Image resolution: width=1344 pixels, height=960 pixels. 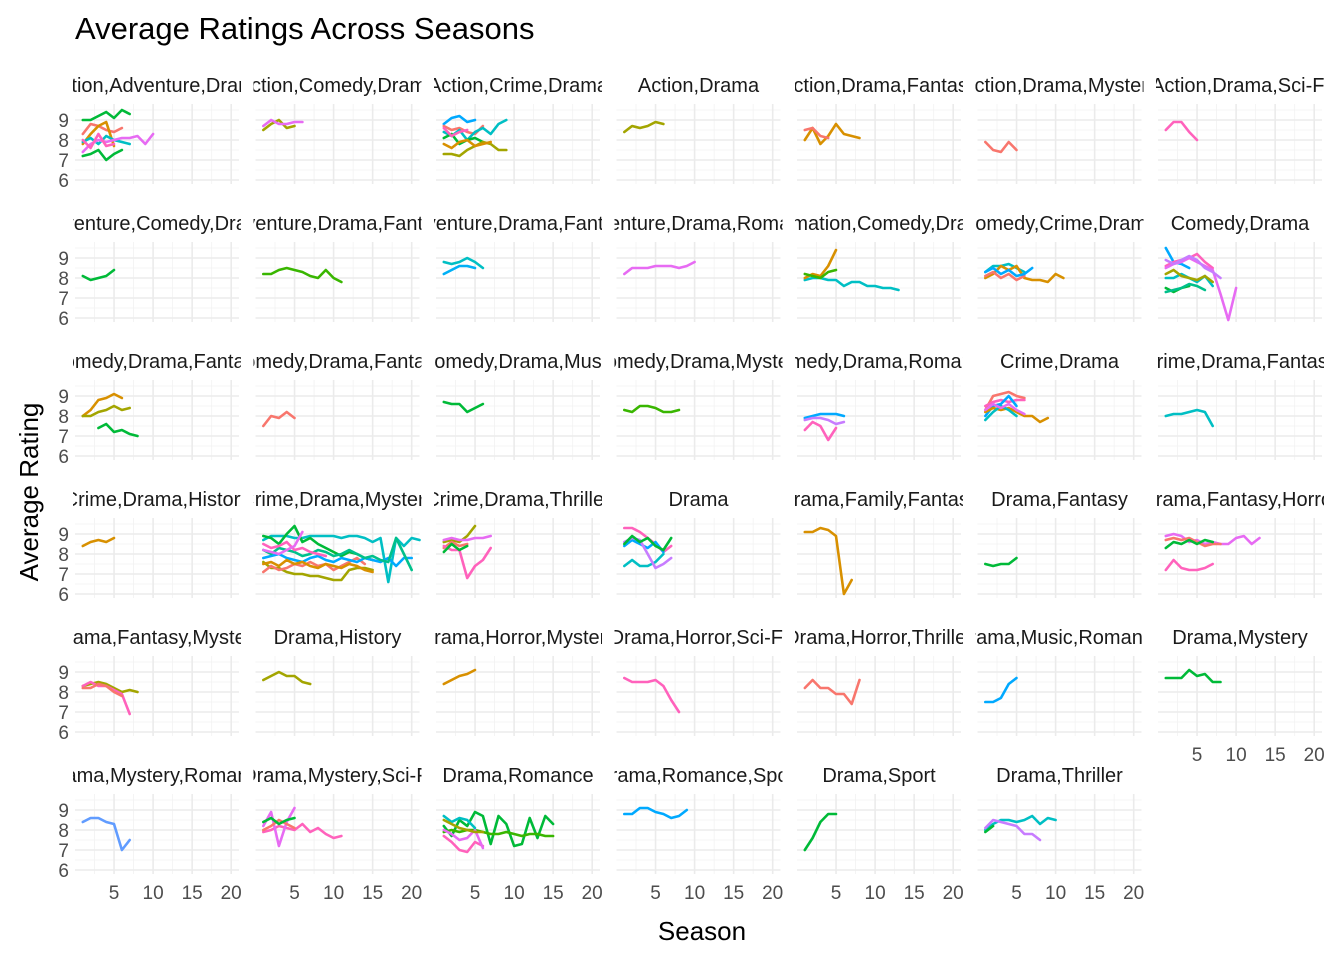 What do you see at coordinates (518, 405) in the screenshot?
I see `facet-panel: Comedy,Drama,Music` at bounding box center [518, 405].